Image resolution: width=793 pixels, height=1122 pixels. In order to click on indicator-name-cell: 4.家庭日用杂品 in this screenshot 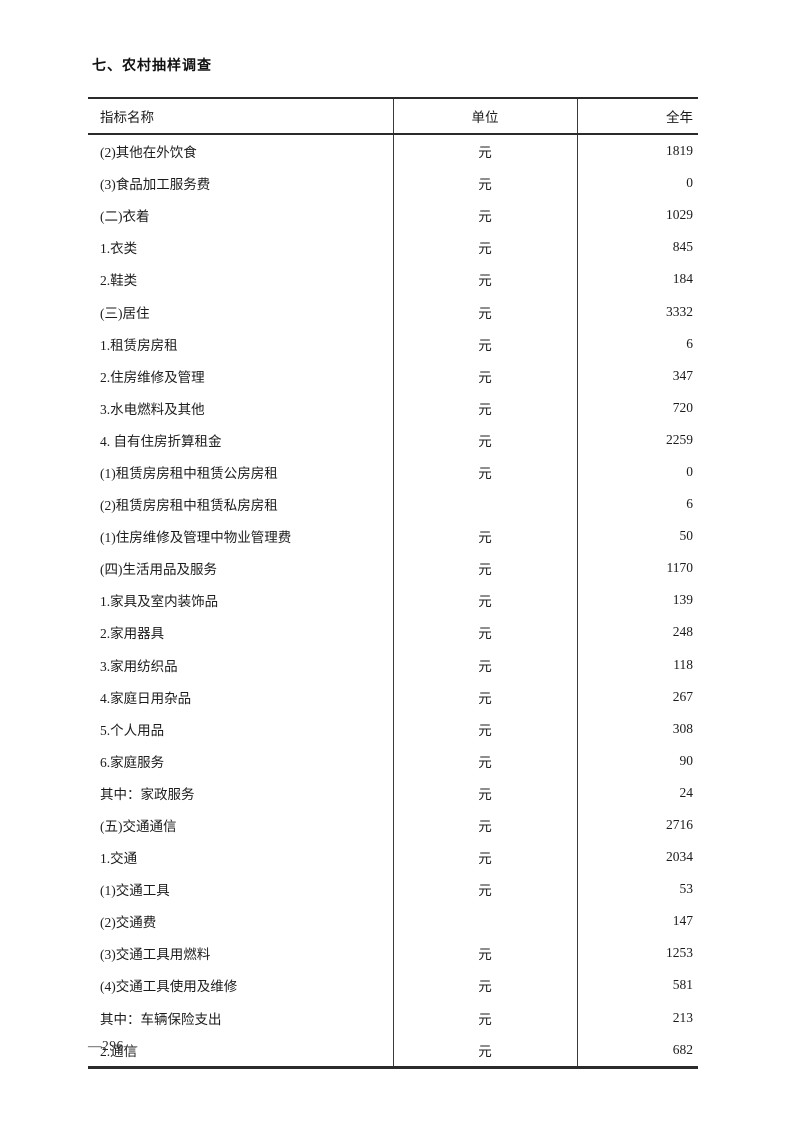, I will do `click(146, 698)`.